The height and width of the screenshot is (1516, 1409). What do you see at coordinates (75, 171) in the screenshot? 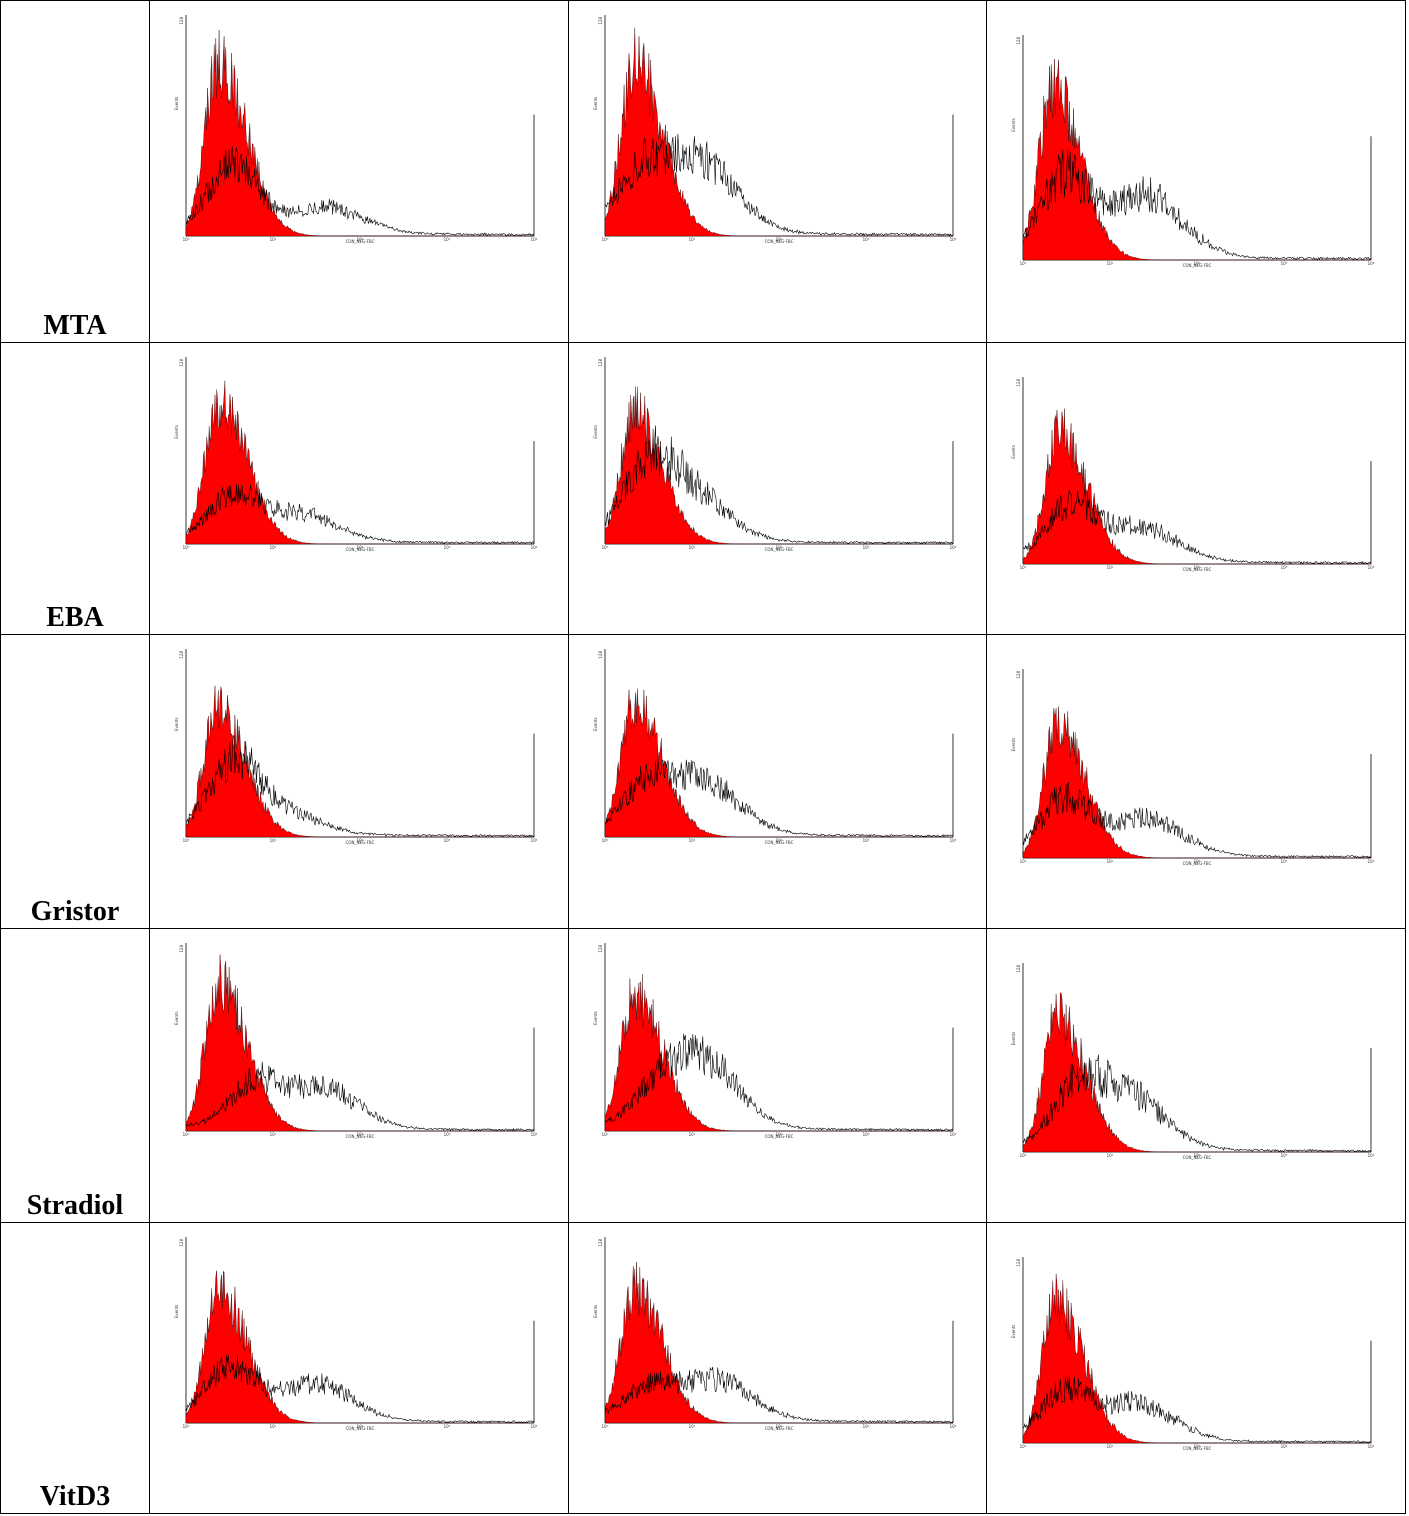
I see `row-label: MTA` at bounding box center [75, 171].